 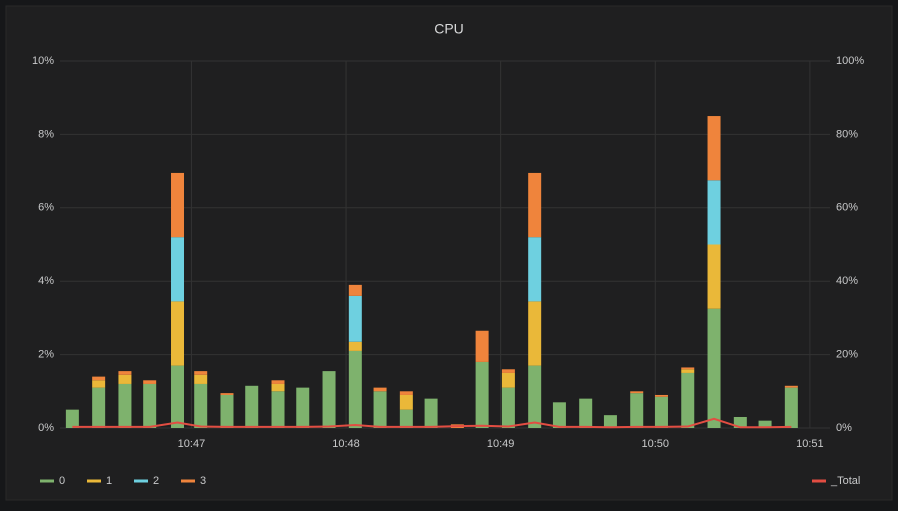 What do you see at coordinates (501, 444) in the screenshot?
I see `x-tick-label: 10:49` at bounding box center [501, 444].